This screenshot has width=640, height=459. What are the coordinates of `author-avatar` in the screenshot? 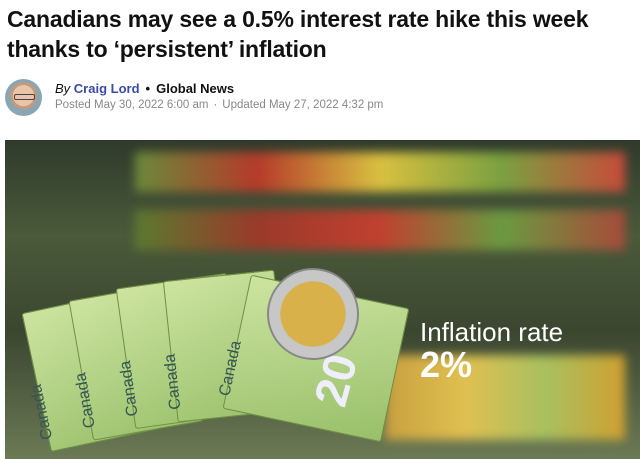 It's located at (23, 97).